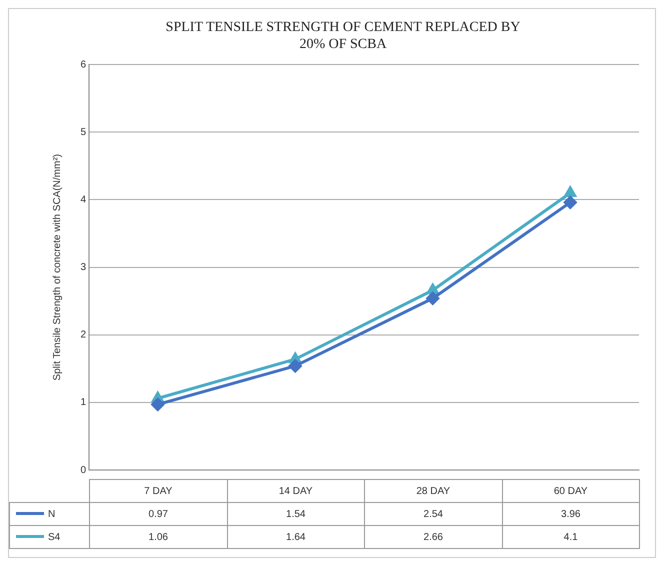  What do you see at coordinates (158, 537) in the screenshot?
I see `data-label: 1.06` at bounding box center [158, 537].